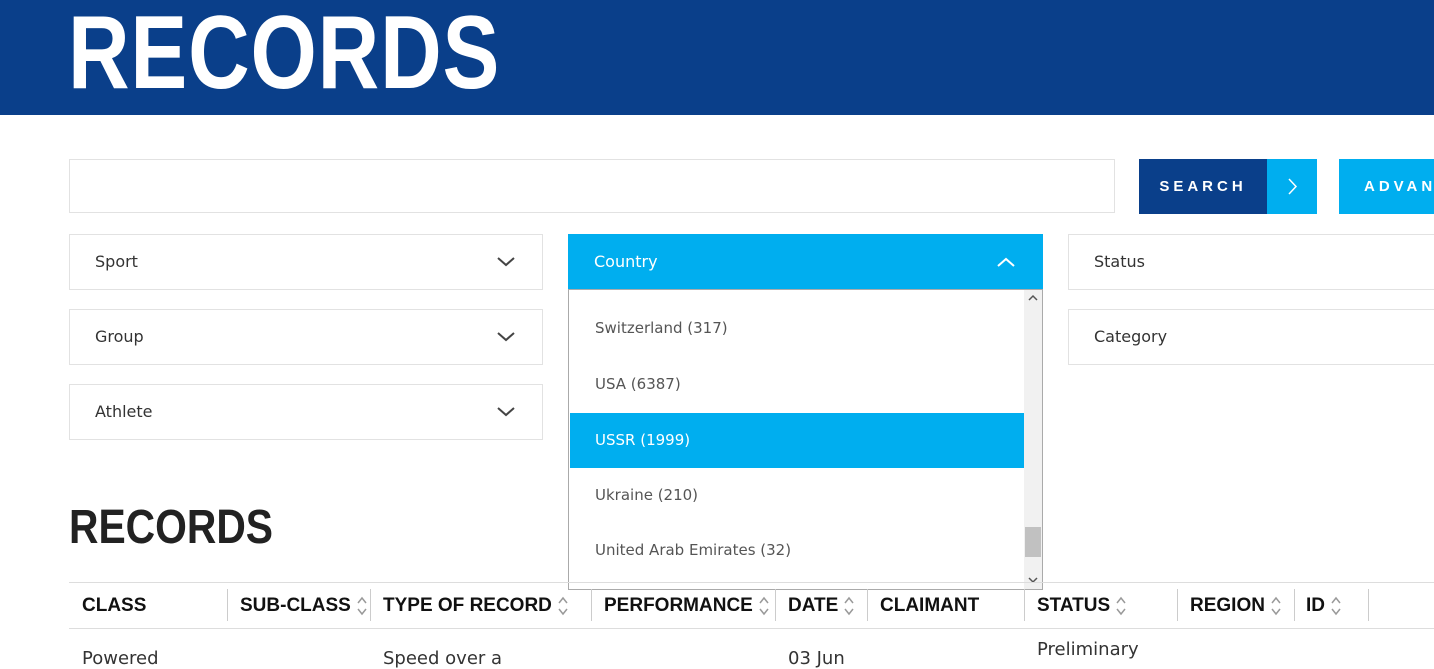 This screenshot has height=669, width=1434. What do you see at coordinates (1227, 605) in the screenshot?
I see `column-title: REGION` at bounding box center [1227, 605].